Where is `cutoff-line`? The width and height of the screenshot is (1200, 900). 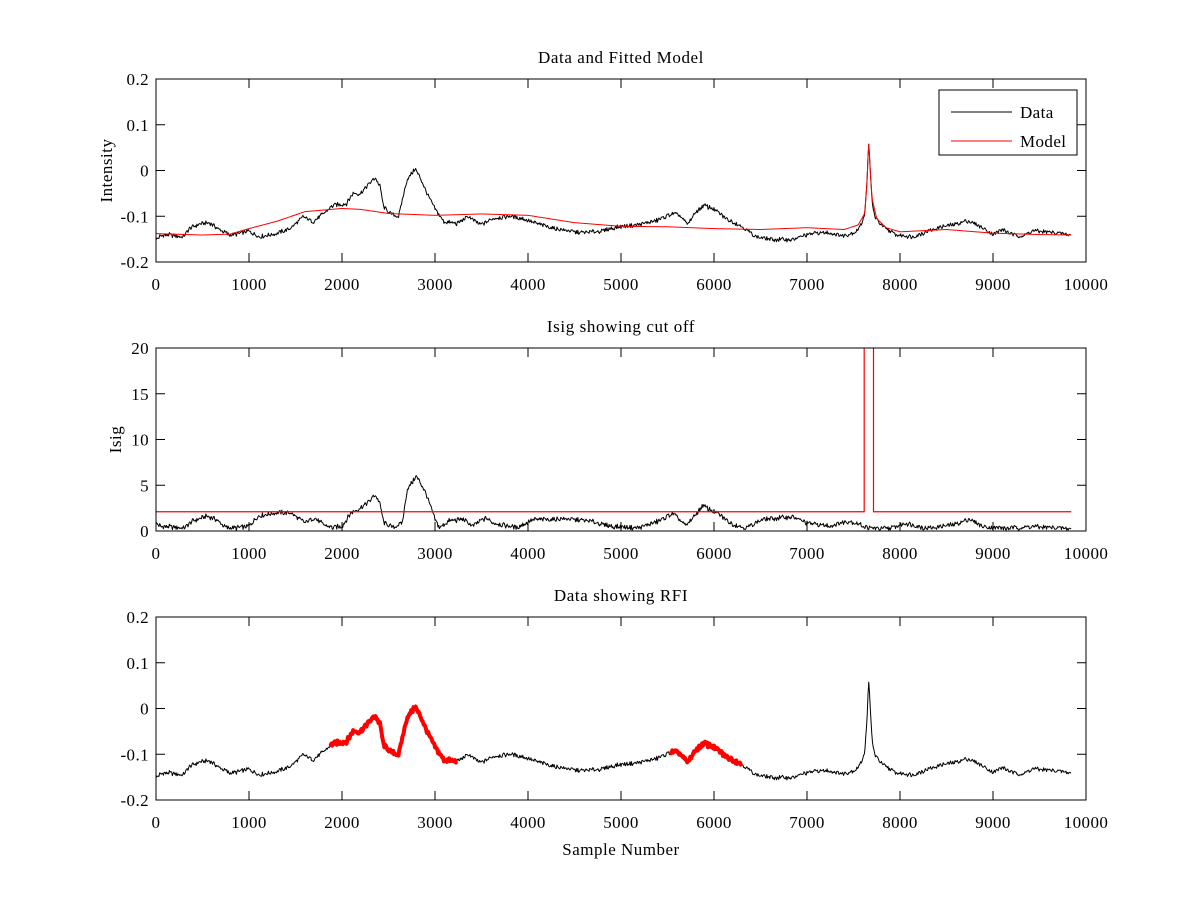
cutoff-line is located at coordinates (614, 430).